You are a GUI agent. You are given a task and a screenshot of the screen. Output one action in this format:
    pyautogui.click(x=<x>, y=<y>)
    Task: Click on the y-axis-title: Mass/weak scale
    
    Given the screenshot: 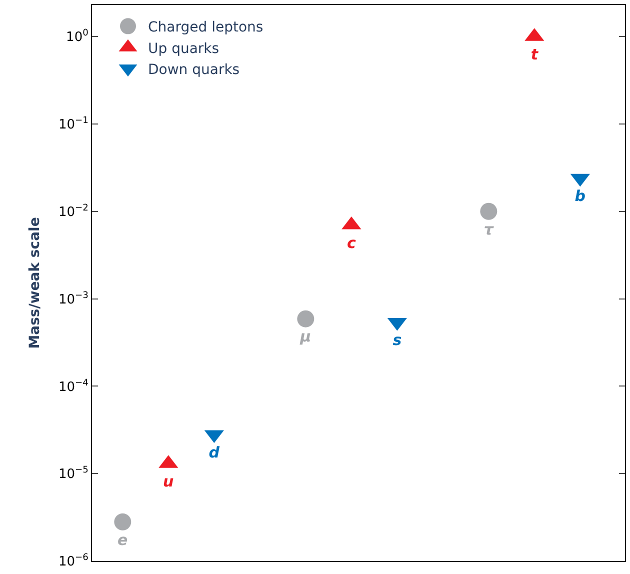 What is the action you would take?
    pyautogui.click(x=35, y=283)
    